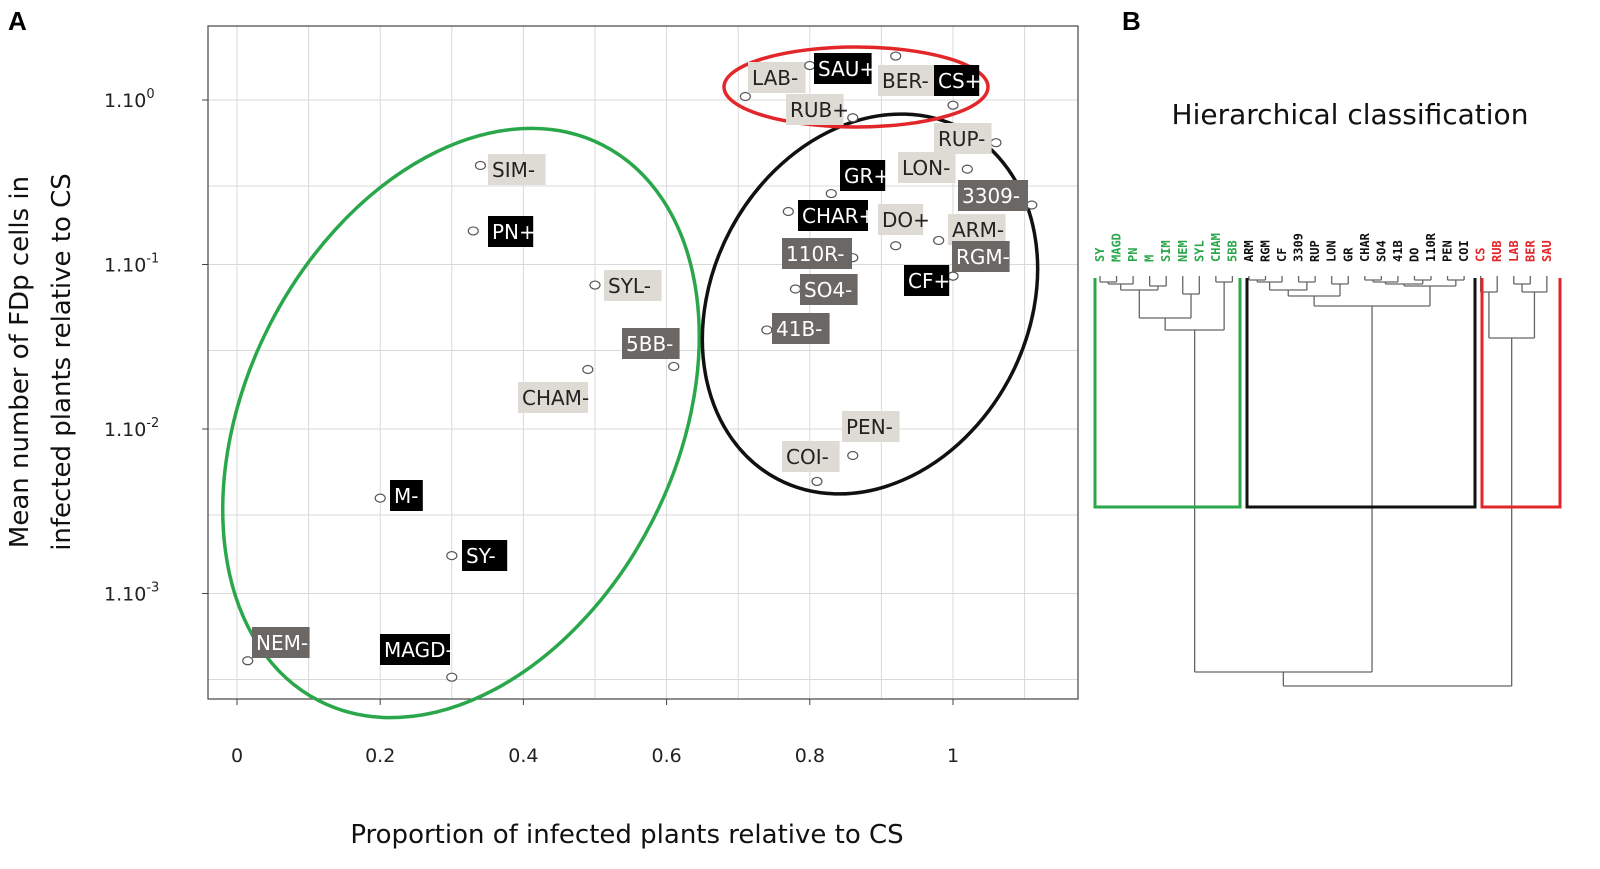 The width and height of the screenshot is (1600, 869). I want to click on point-label: 3309-, so click(991, 196).